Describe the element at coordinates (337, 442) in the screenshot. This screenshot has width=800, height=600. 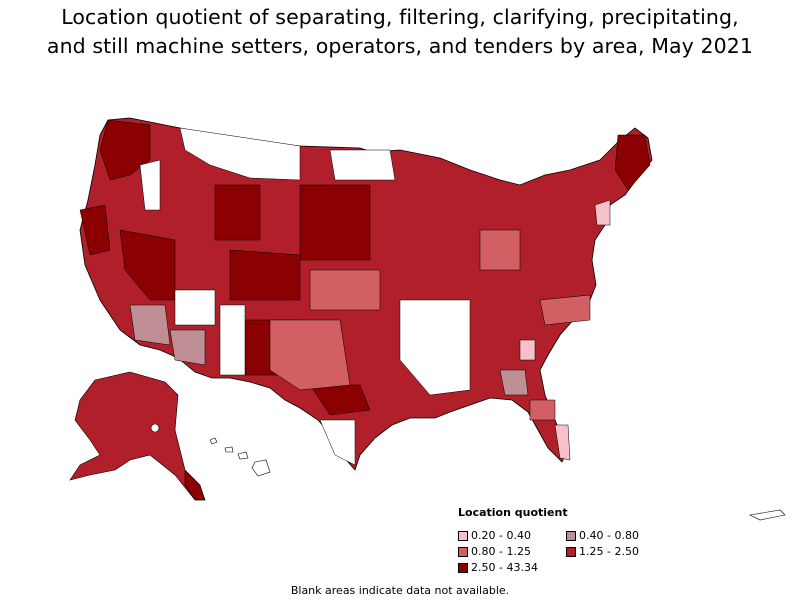
I see `region-south-texas-blank` at that location.